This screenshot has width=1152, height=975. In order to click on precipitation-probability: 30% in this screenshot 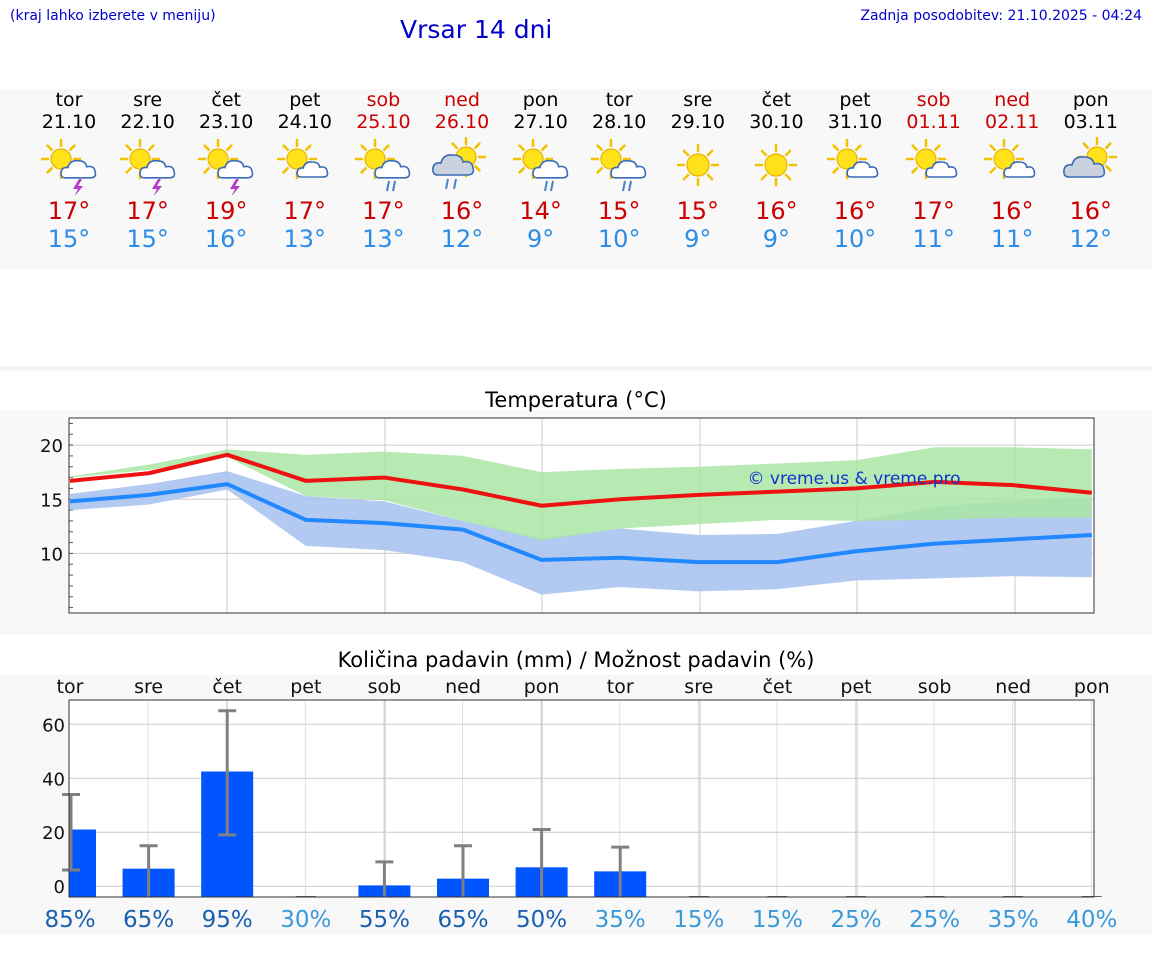, I will do `click(305, 920)`.